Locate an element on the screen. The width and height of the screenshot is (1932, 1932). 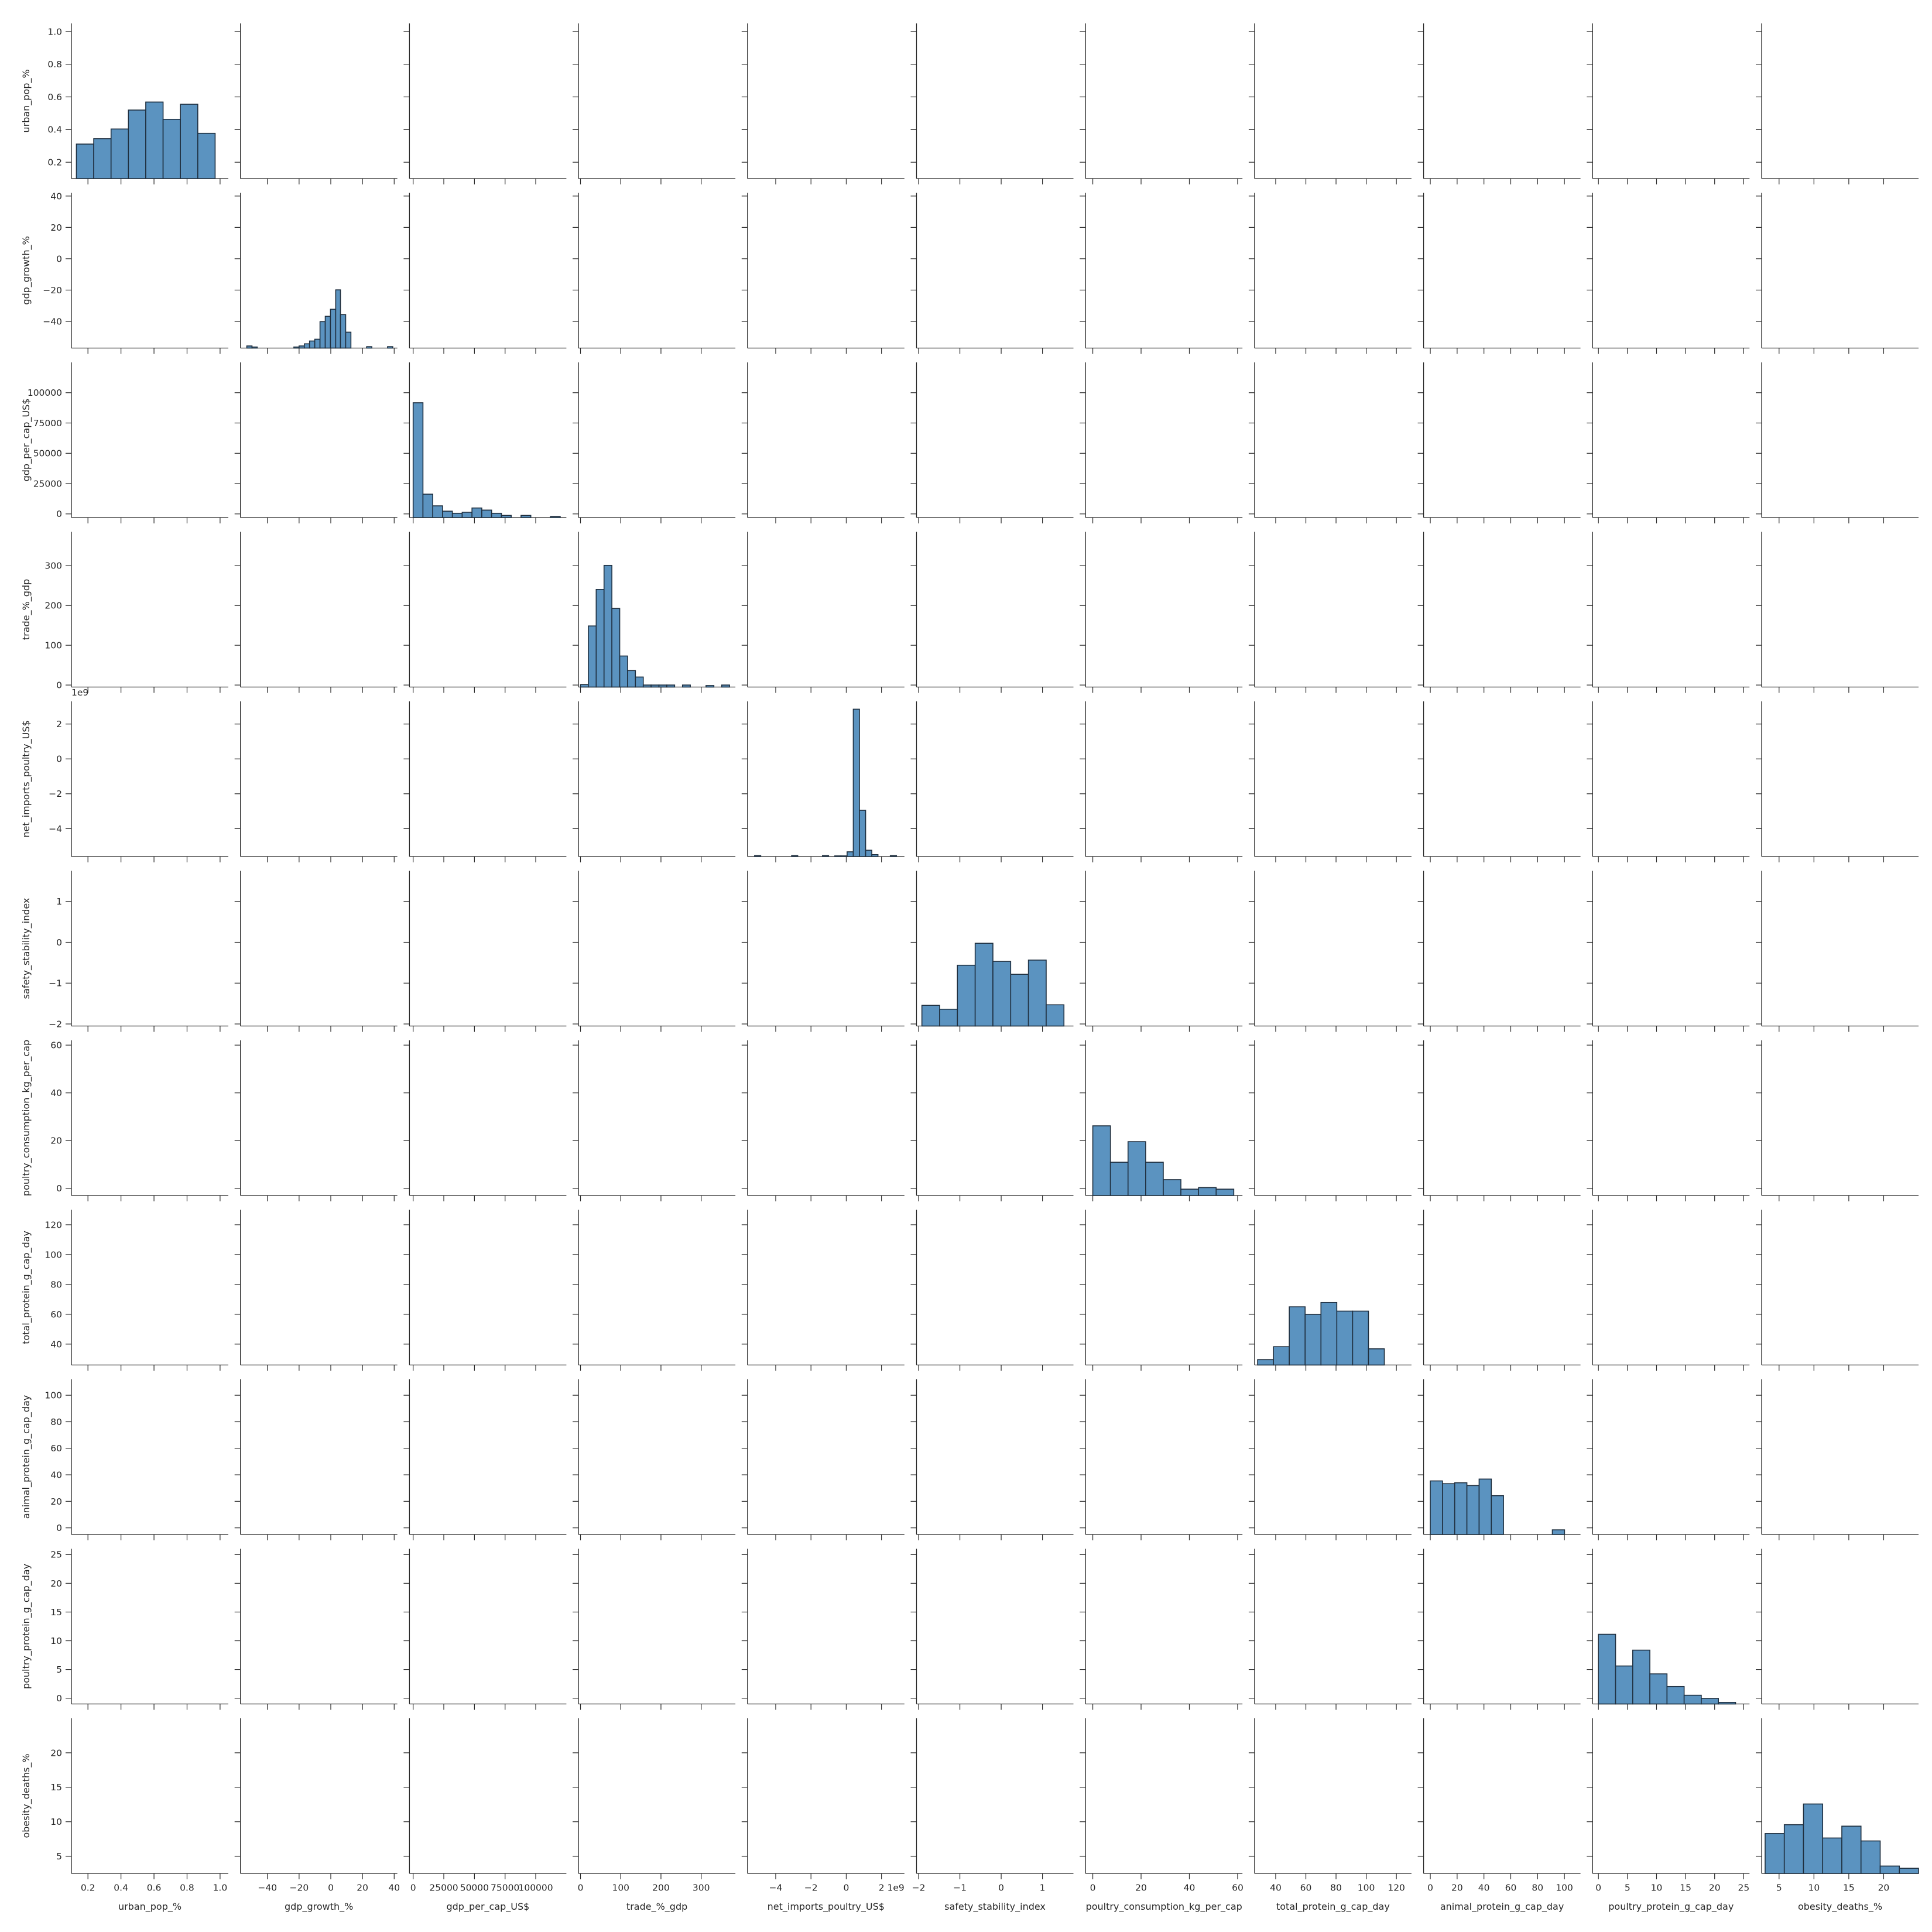
panel-r3-c4 is located at coordinates (823, 612).